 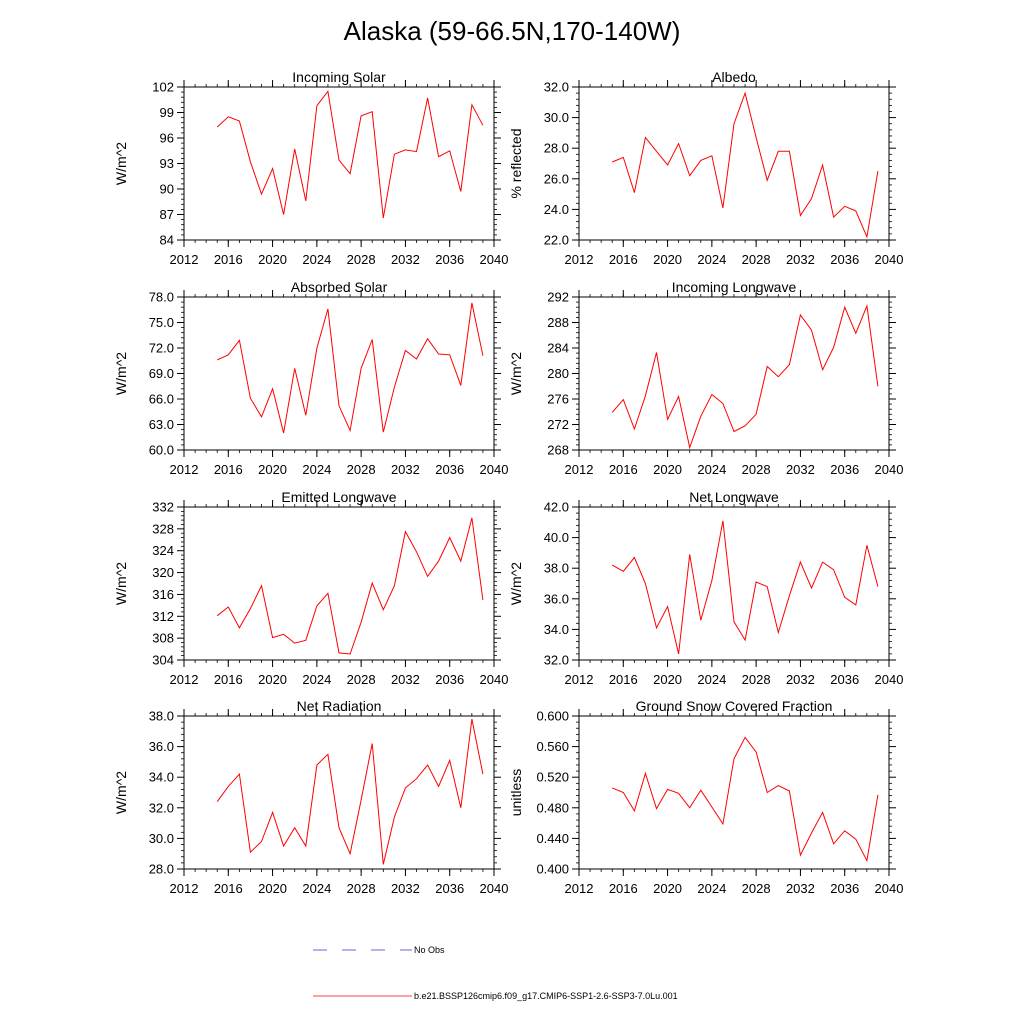 What do you see at coordinates (163, 528) in the screenshot?
I see `y-tick-label: 328` at bounding box center [163, 528].